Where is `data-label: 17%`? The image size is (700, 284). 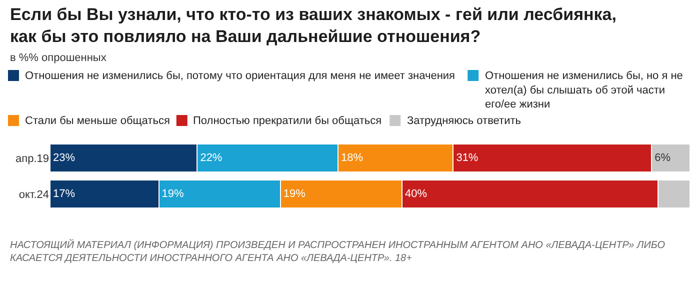
data-label: 17% is located at coordinates (64, 194).